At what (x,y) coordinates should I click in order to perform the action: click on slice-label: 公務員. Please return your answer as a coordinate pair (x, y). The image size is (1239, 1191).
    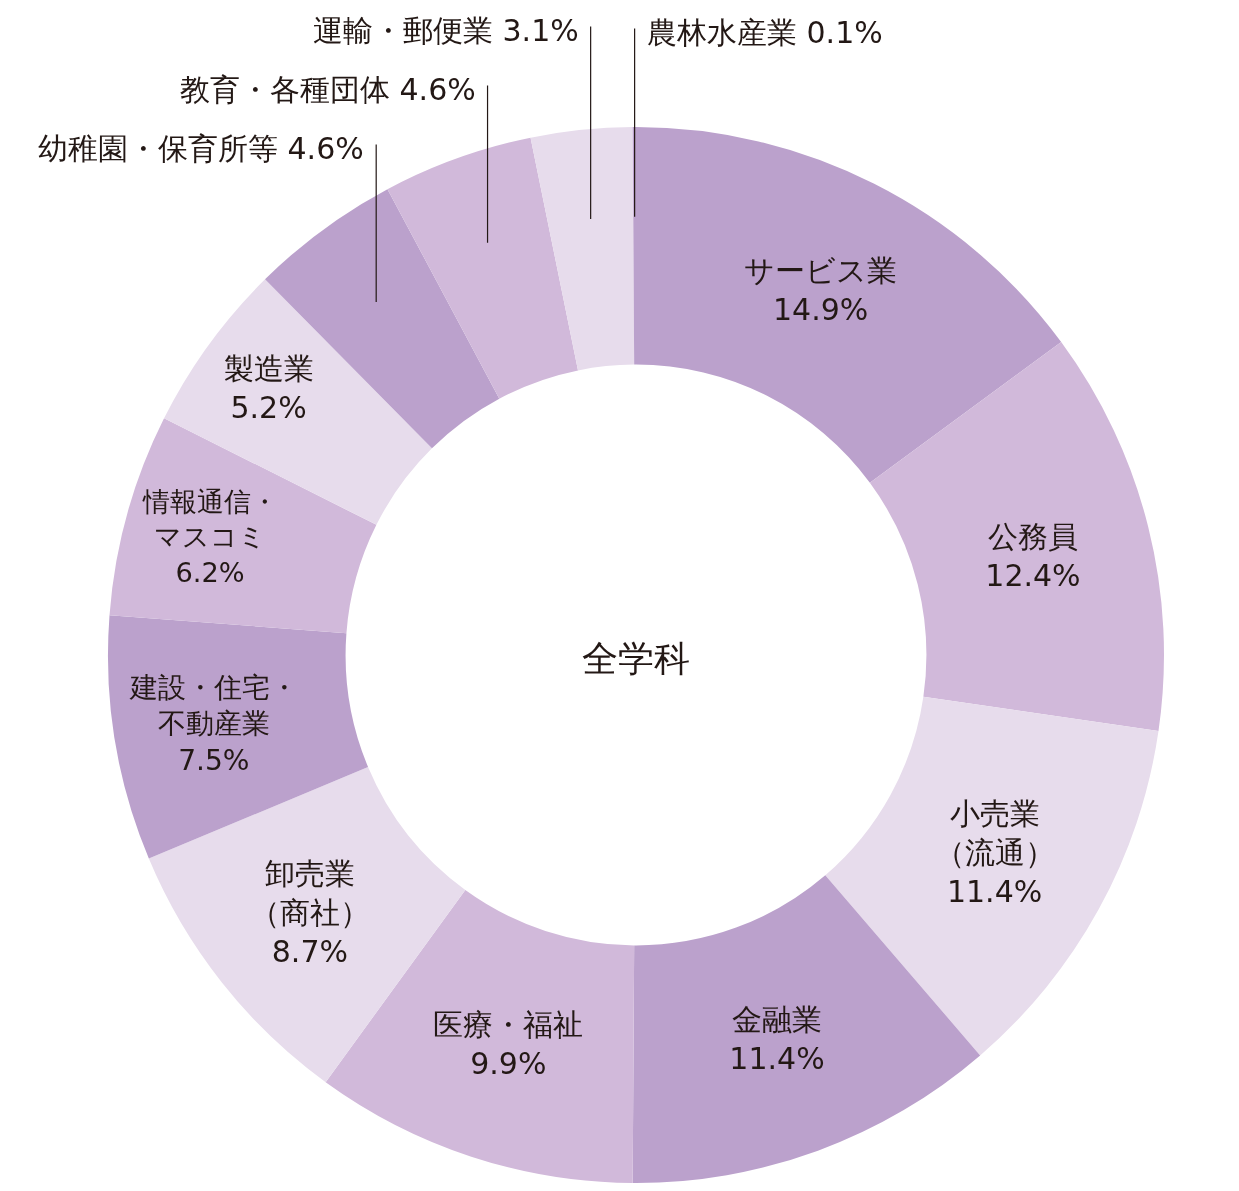
    Looking at the image, I should click on (1032, 536).